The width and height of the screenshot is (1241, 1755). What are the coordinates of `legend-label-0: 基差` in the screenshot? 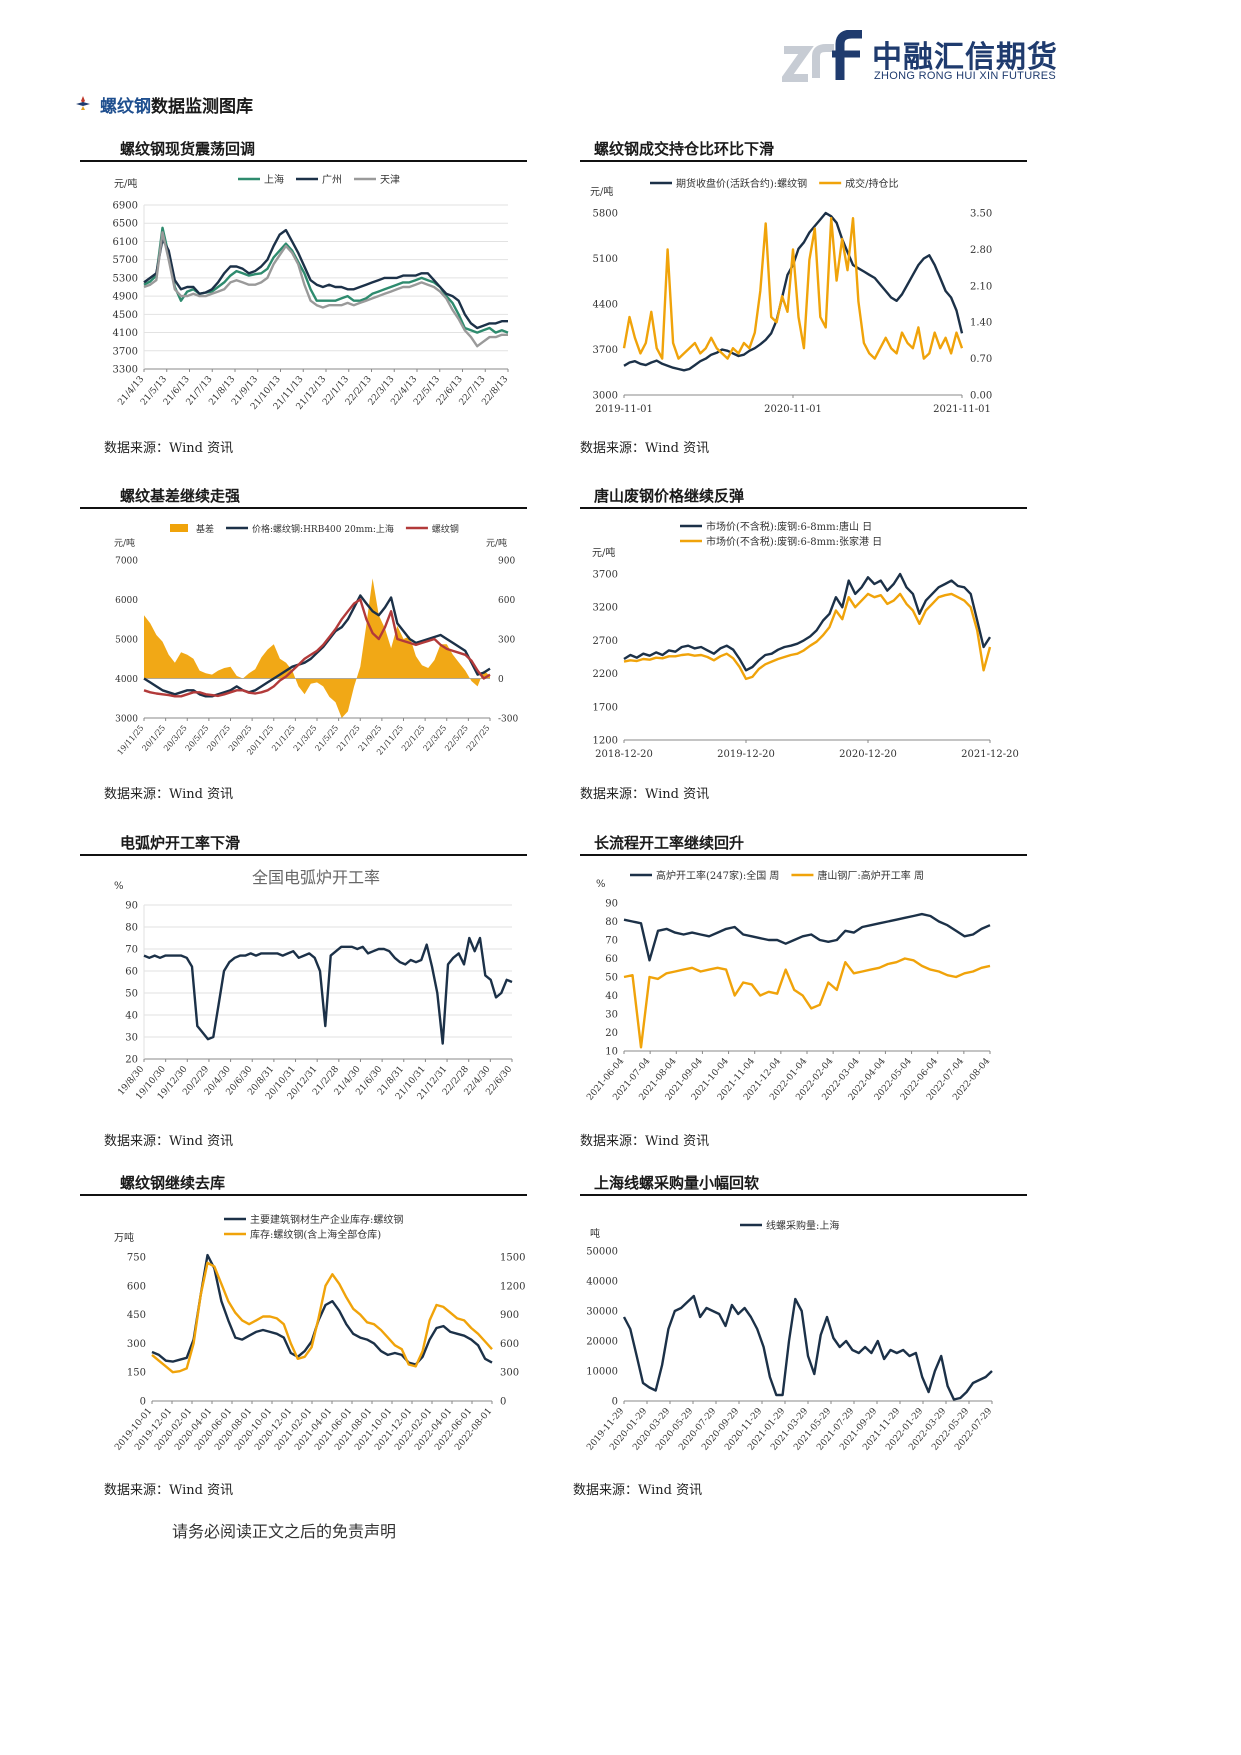 It's located at (205, 529).